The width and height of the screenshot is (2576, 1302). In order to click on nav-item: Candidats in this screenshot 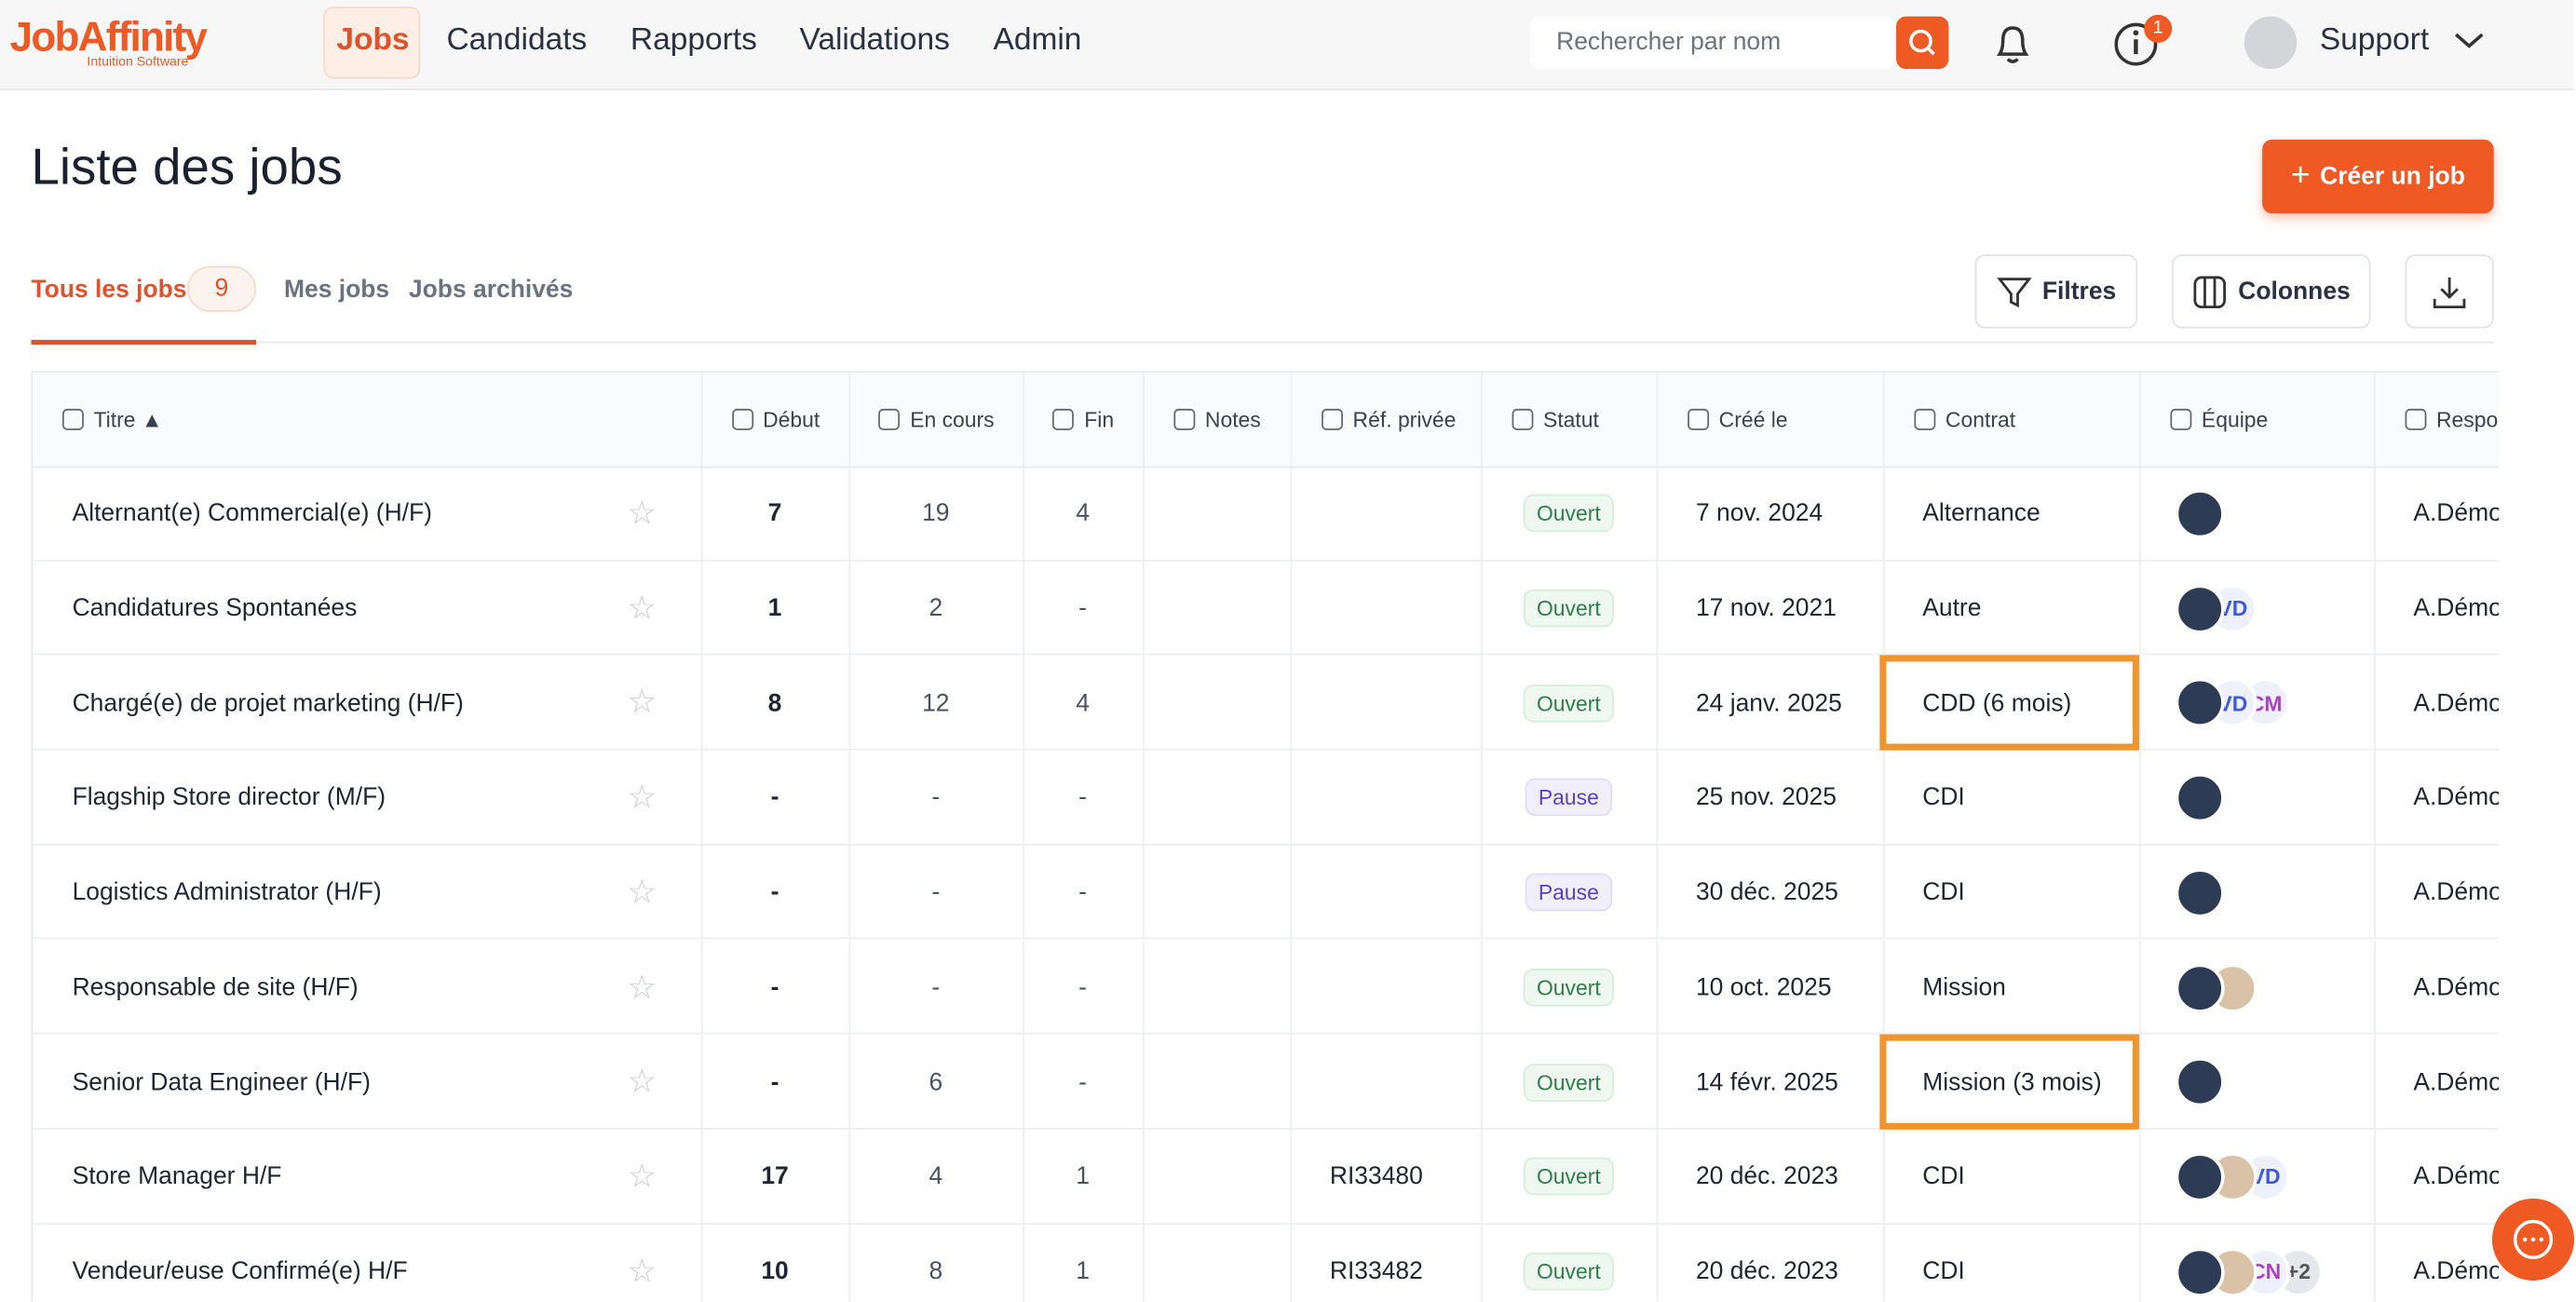, I will do `click(517, 40)`.